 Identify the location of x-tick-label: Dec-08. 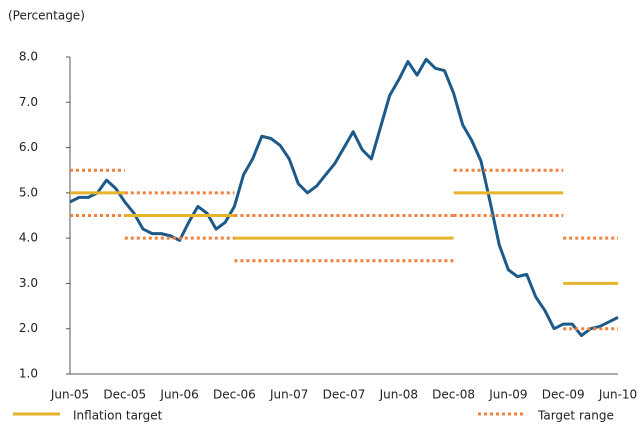
(453, 395).